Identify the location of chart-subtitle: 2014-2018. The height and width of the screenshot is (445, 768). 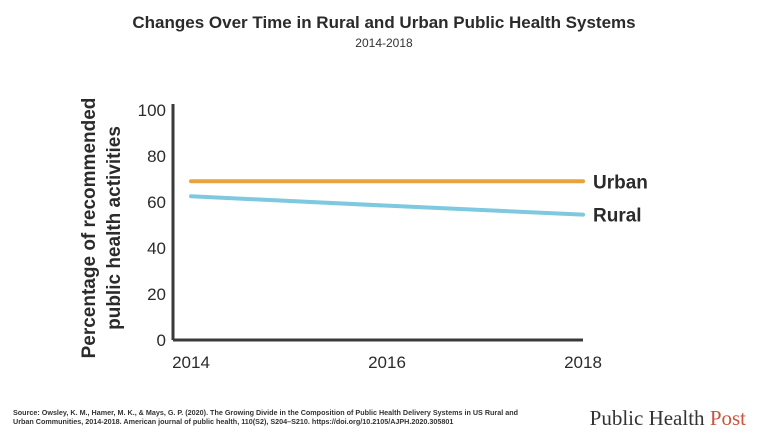
(384, 43).